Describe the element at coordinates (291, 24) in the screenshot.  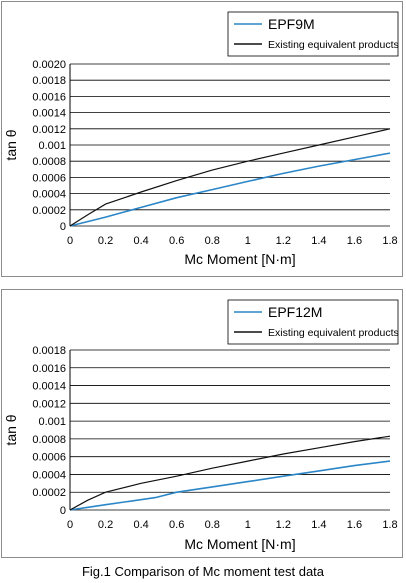
I see `legend-label: EPF9M` at that location.